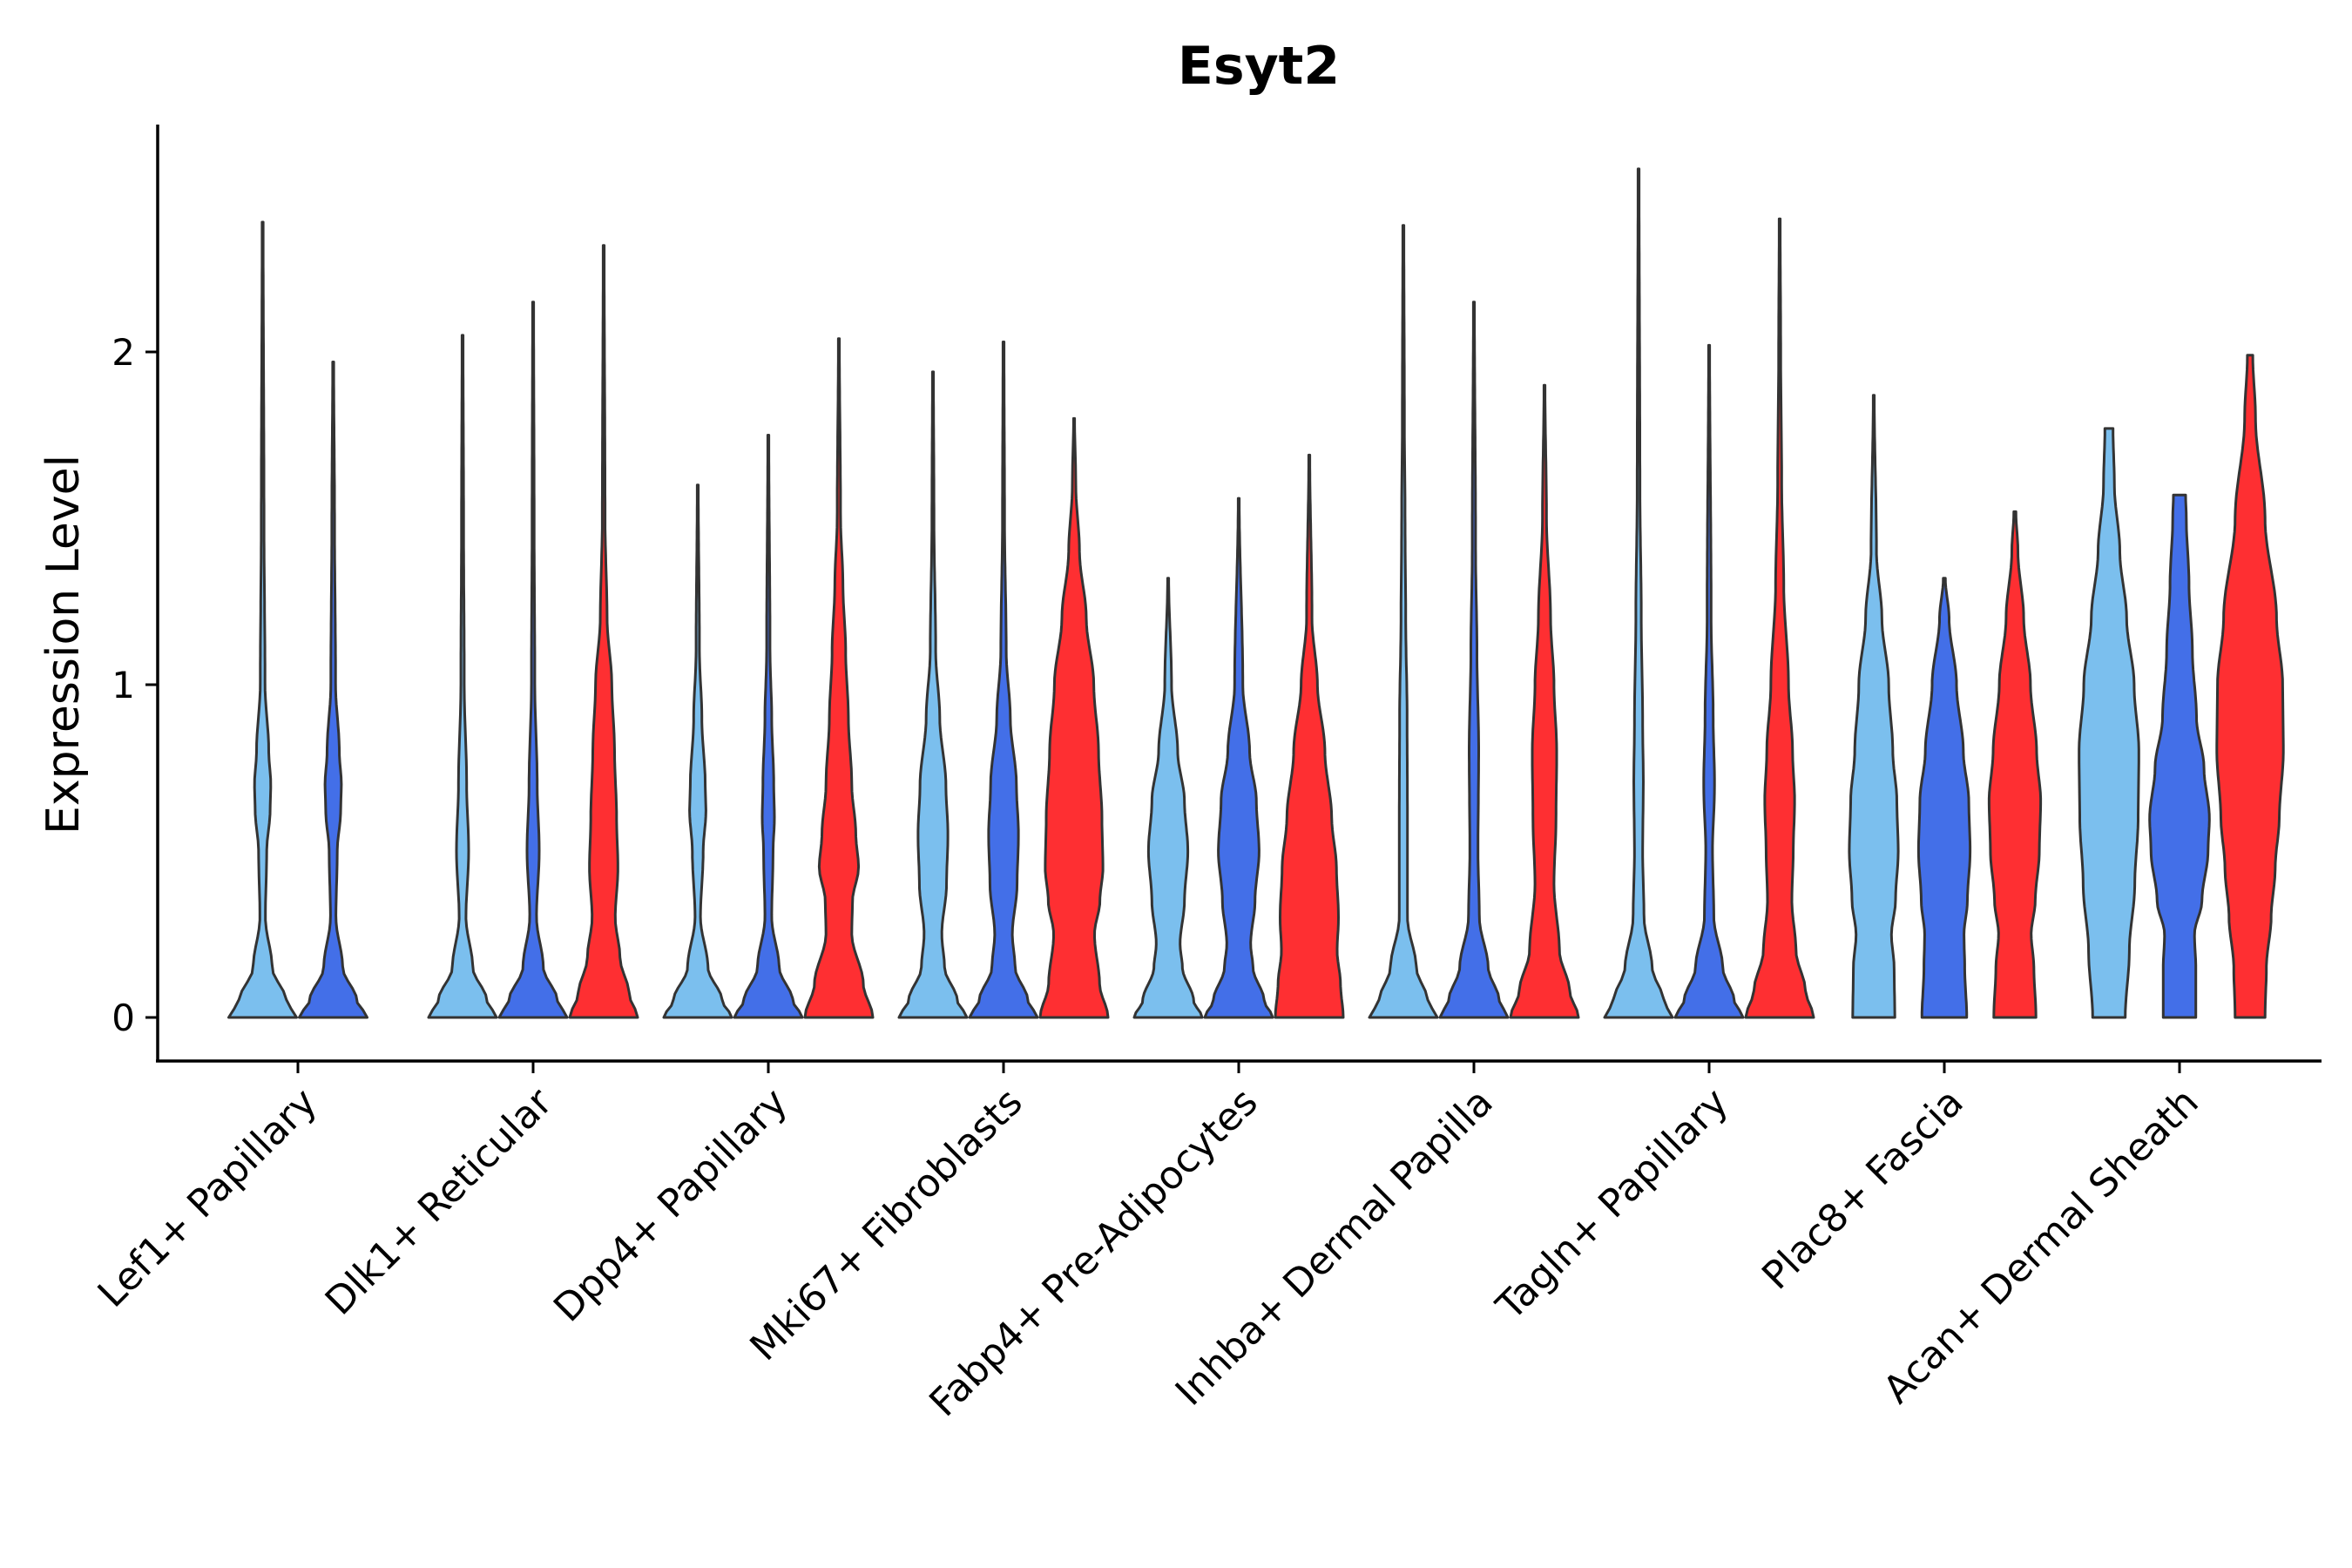 The height and width of the screenshot is (1568, 2352). I want to click on chart-title: Esyt2, so click(1259, 66).